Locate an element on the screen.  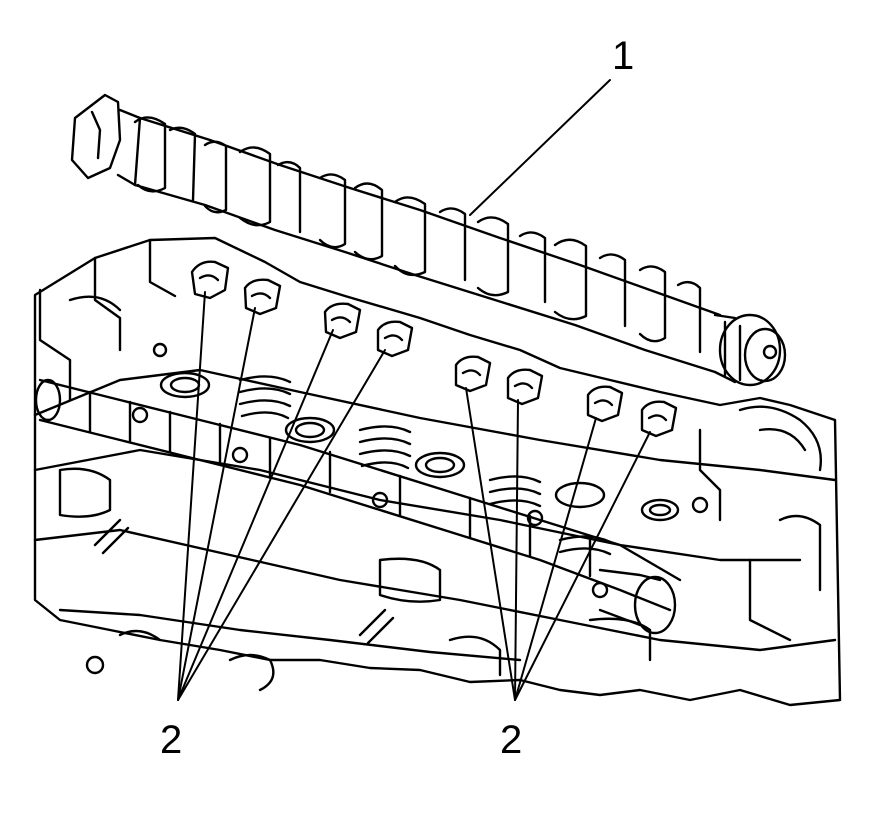
leader-line-camshaft is located at coordinates (540, 147).